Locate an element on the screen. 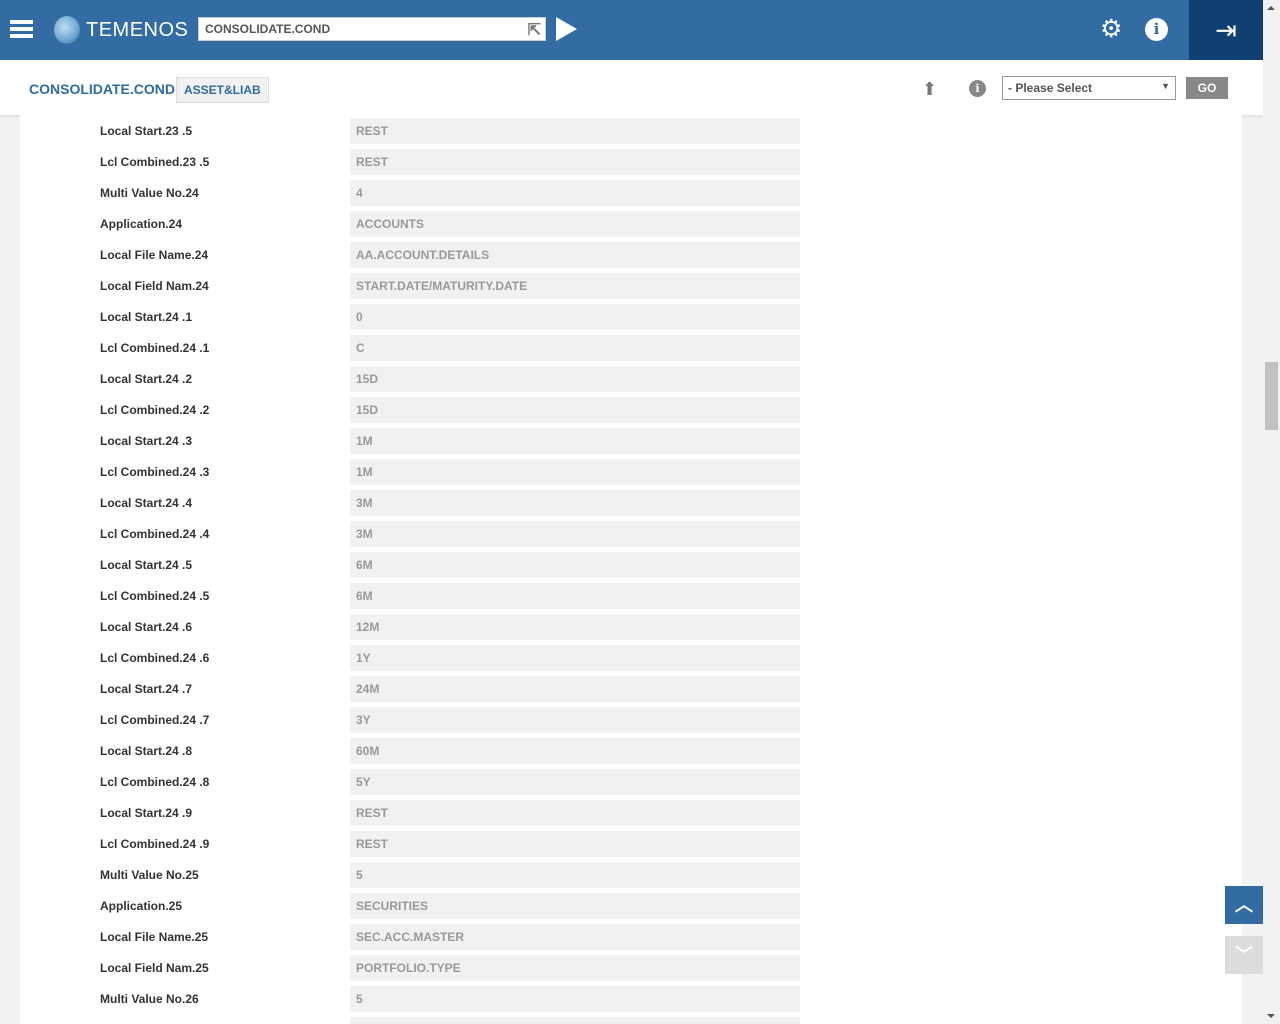 This screenshot has height=1024, width=1280. field-value is located at coordinates (575, 1020).